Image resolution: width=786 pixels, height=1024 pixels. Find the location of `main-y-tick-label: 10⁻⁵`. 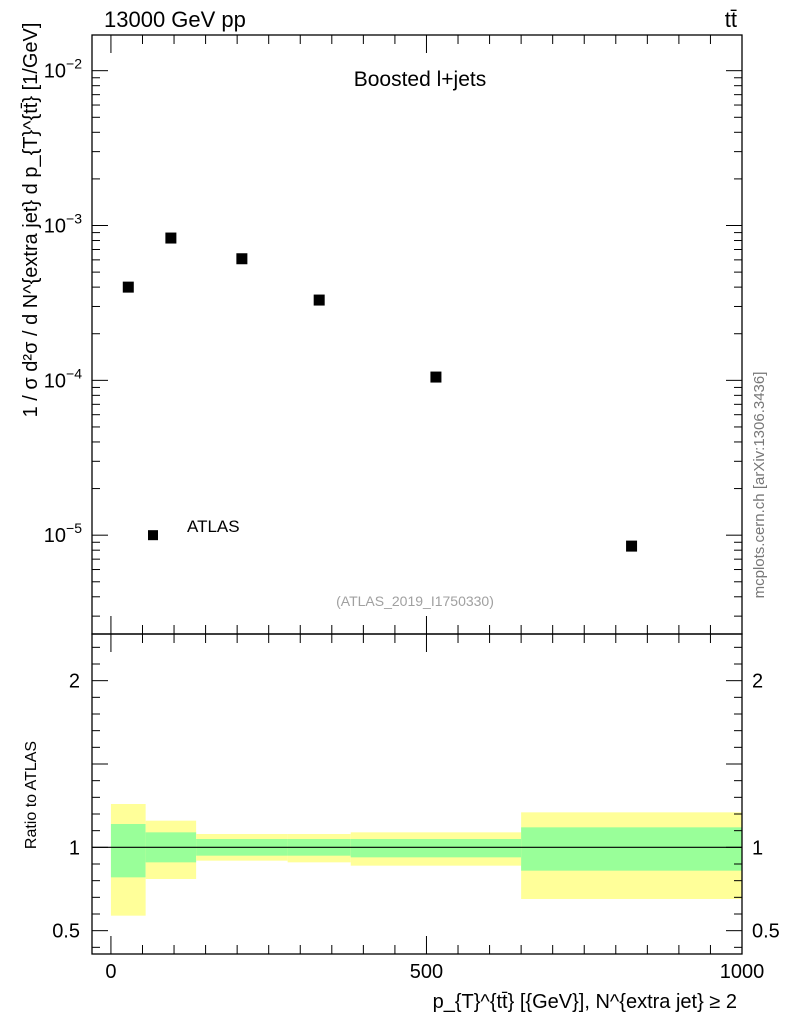

main-y-tick-label: 10⁻⁵ is located at coordinates (63, 533).